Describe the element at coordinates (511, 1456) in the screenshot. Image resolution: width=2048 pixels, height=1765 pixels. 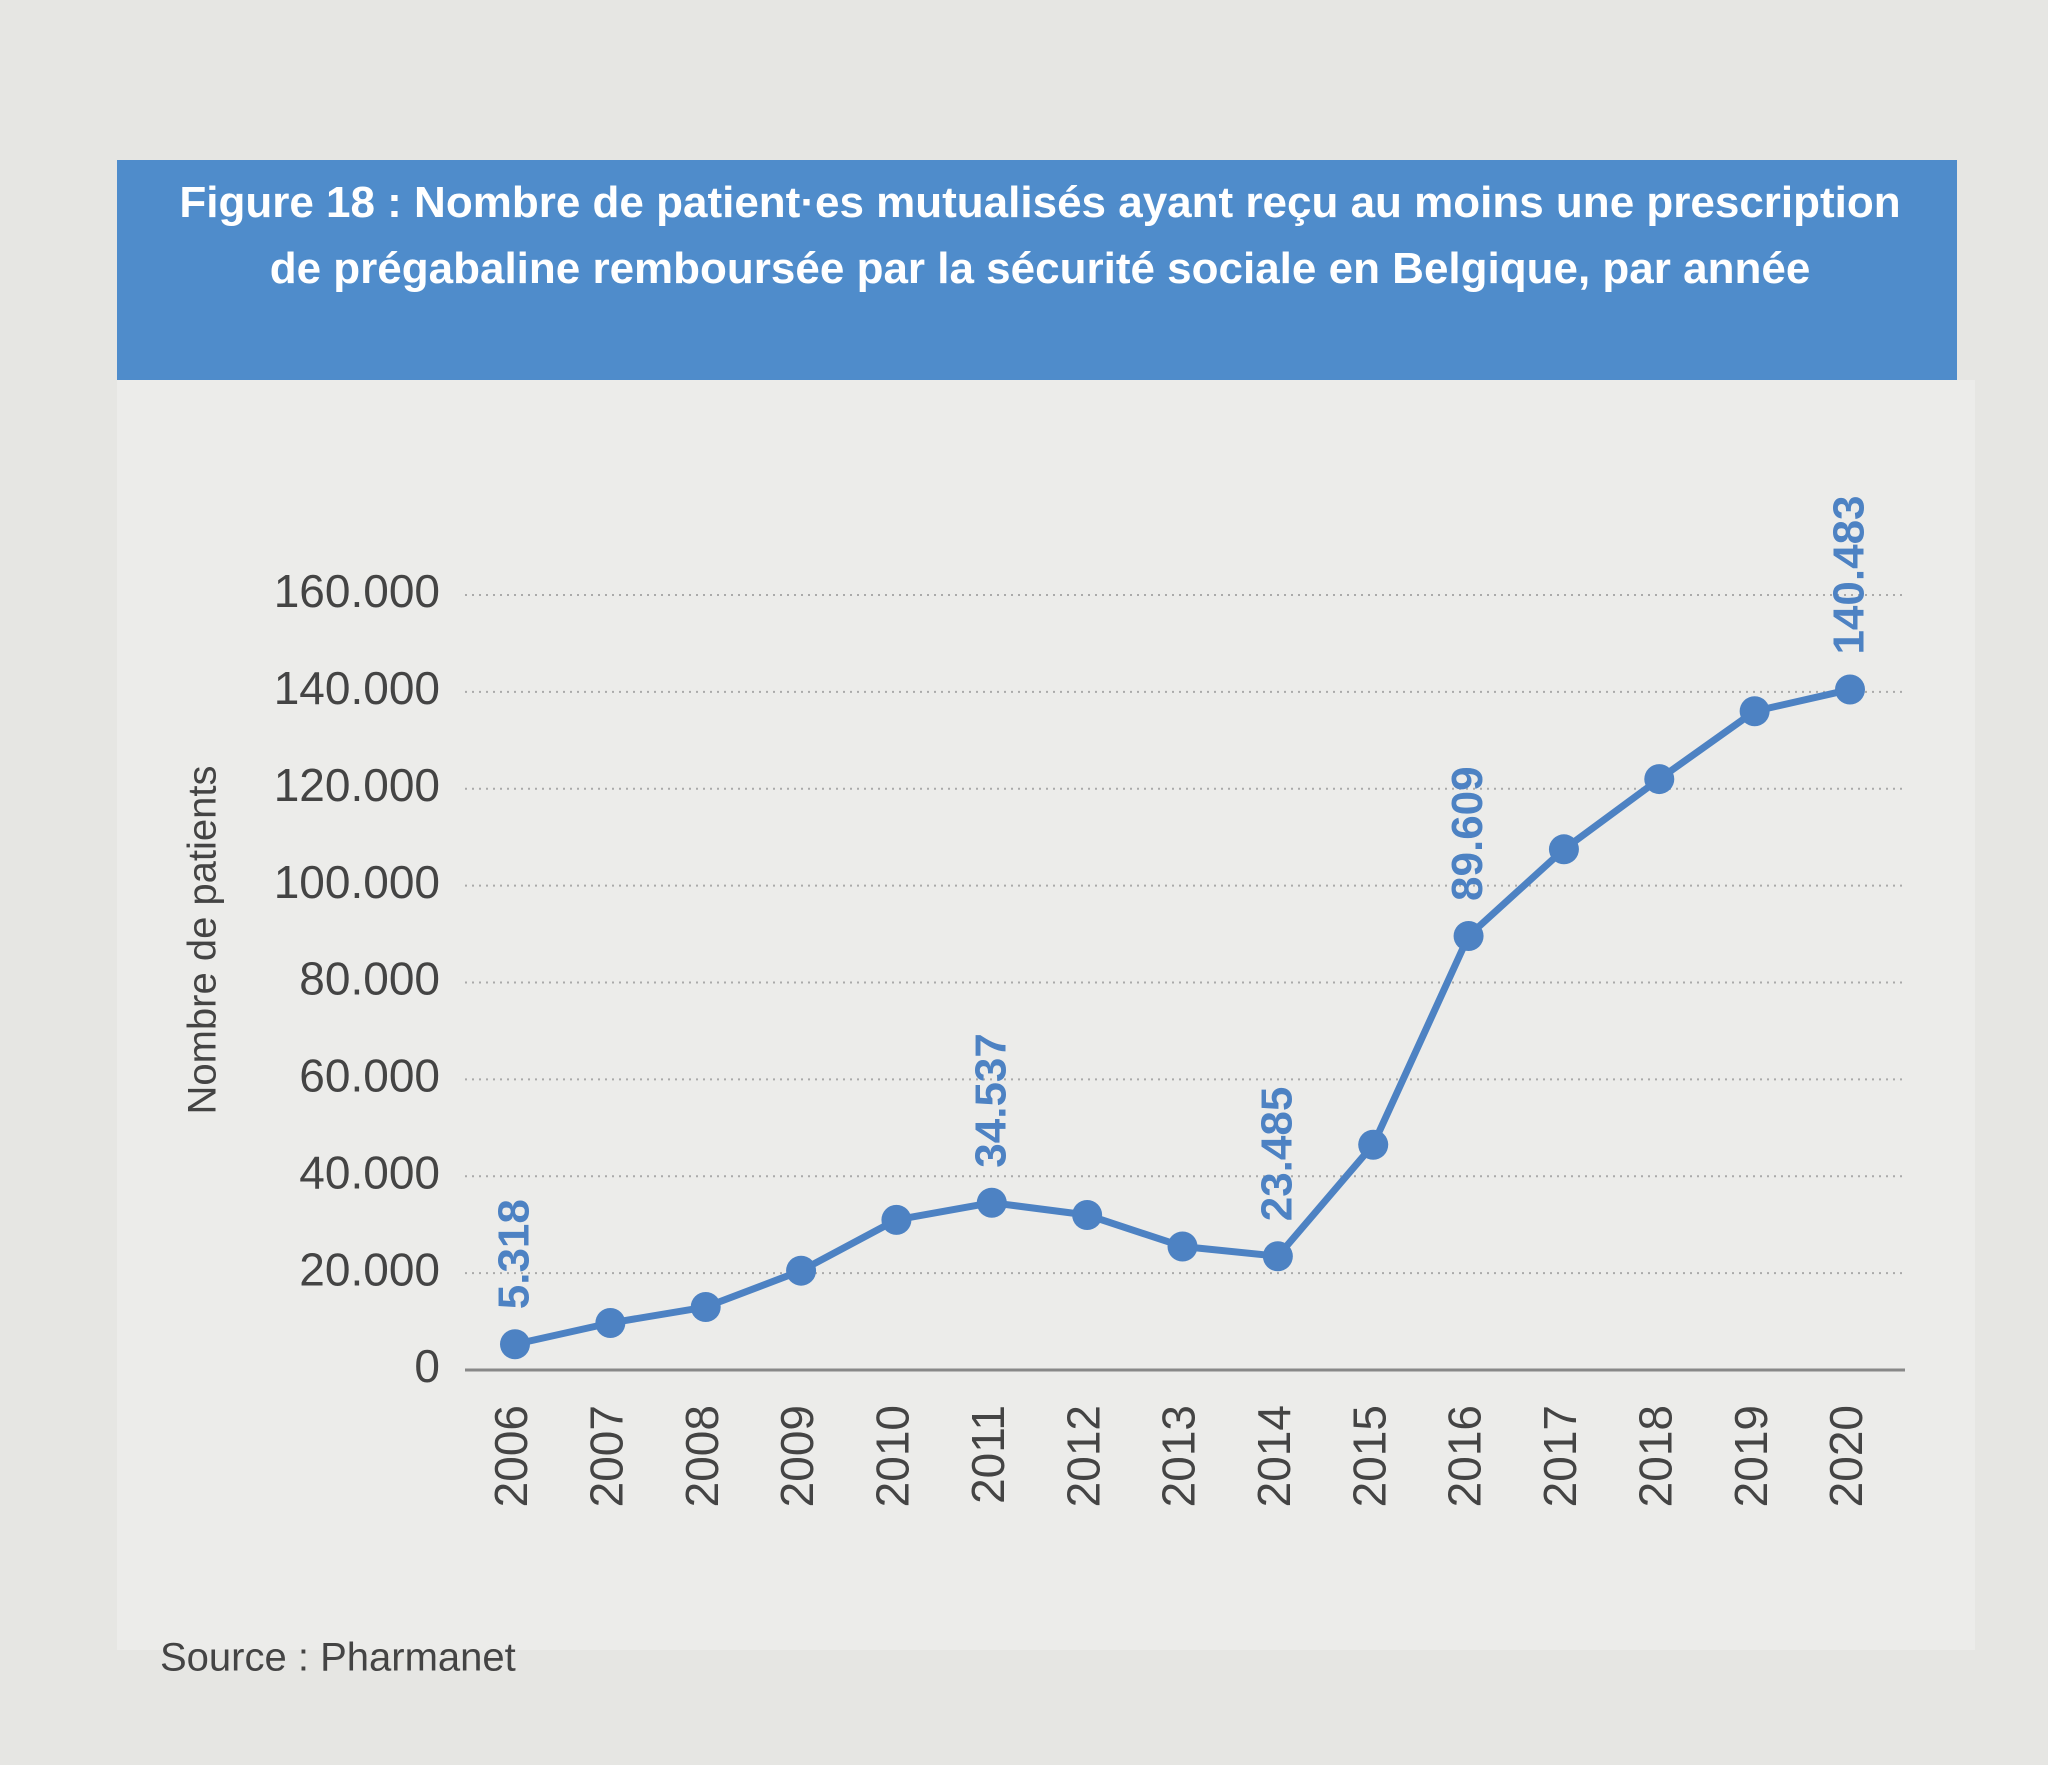
I see `x-tick-label: 2006` at that location.